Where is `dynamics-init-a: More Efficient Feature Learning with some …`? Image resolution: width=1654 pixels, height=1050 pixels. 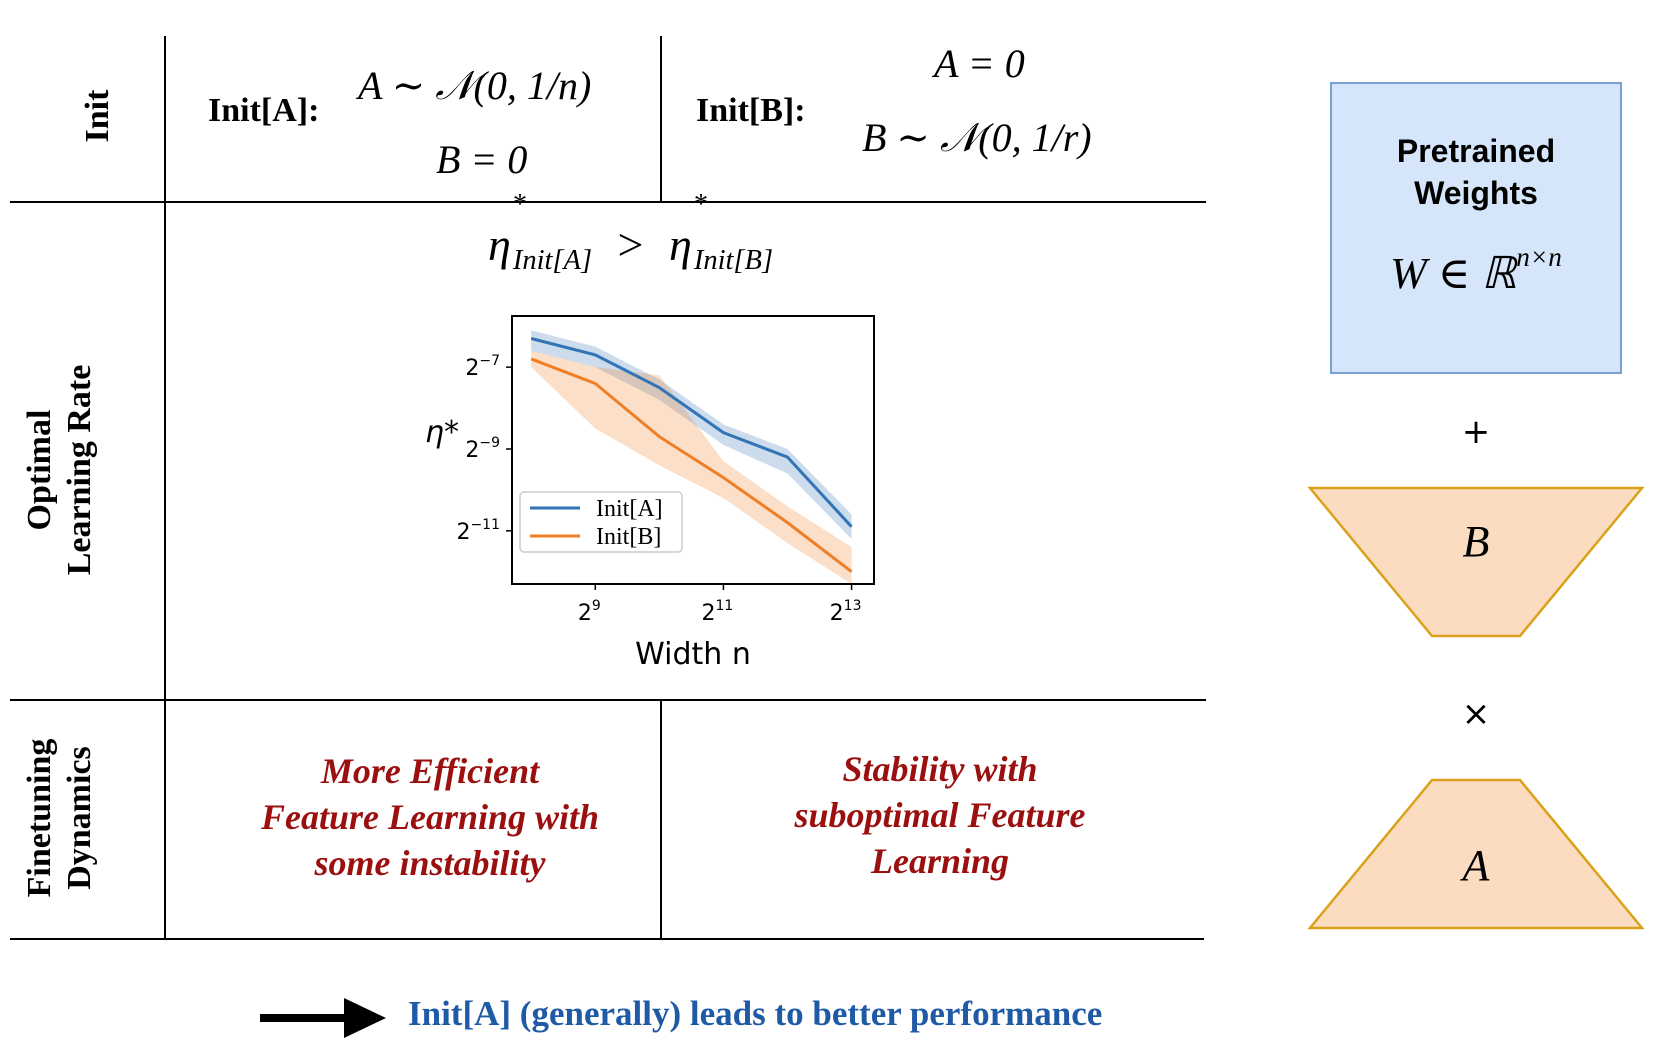
dynamics-init-a: More Efficient Feature Learning with some … is located at coordinates (430, 817).